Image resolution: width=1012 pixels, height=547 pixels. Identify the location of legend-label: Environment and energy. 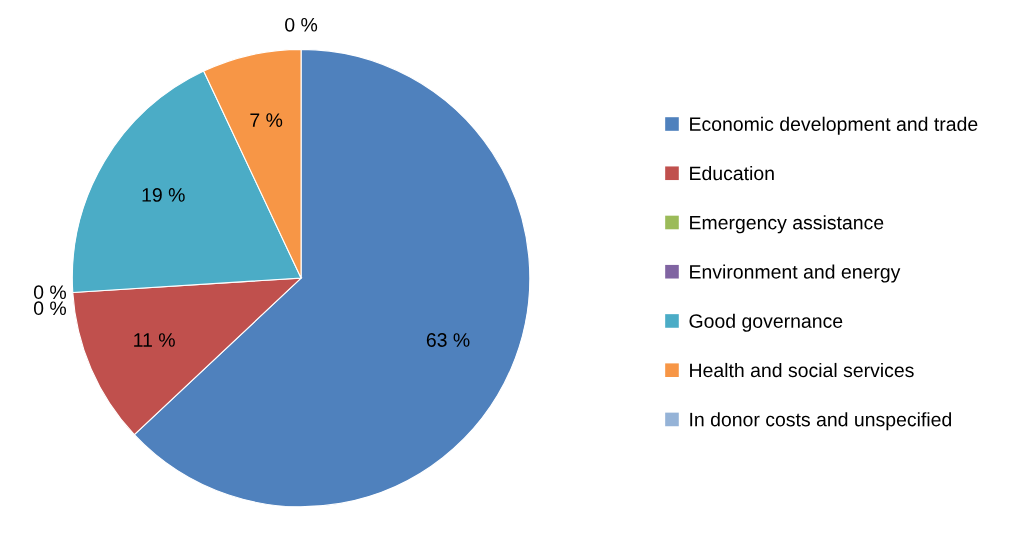
(795, 273).